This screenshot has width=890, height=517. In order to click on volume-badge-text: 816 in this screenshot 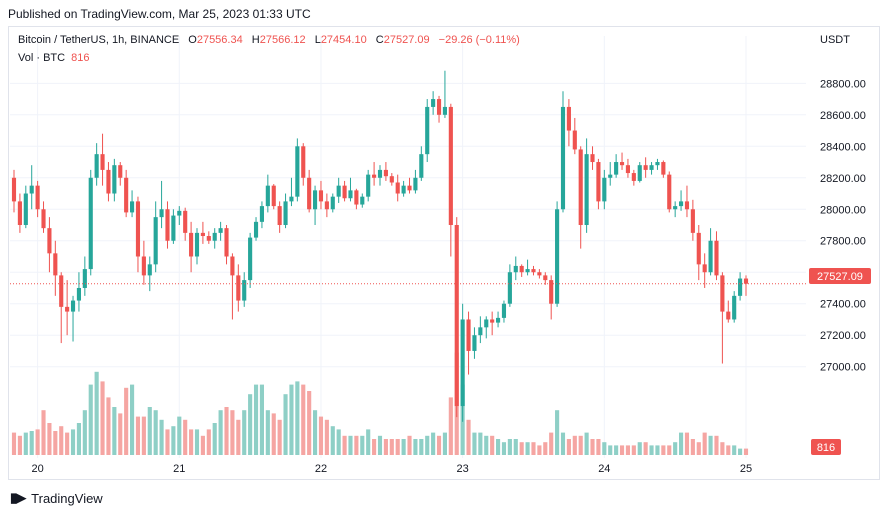, I will do `click(826, 448)`.